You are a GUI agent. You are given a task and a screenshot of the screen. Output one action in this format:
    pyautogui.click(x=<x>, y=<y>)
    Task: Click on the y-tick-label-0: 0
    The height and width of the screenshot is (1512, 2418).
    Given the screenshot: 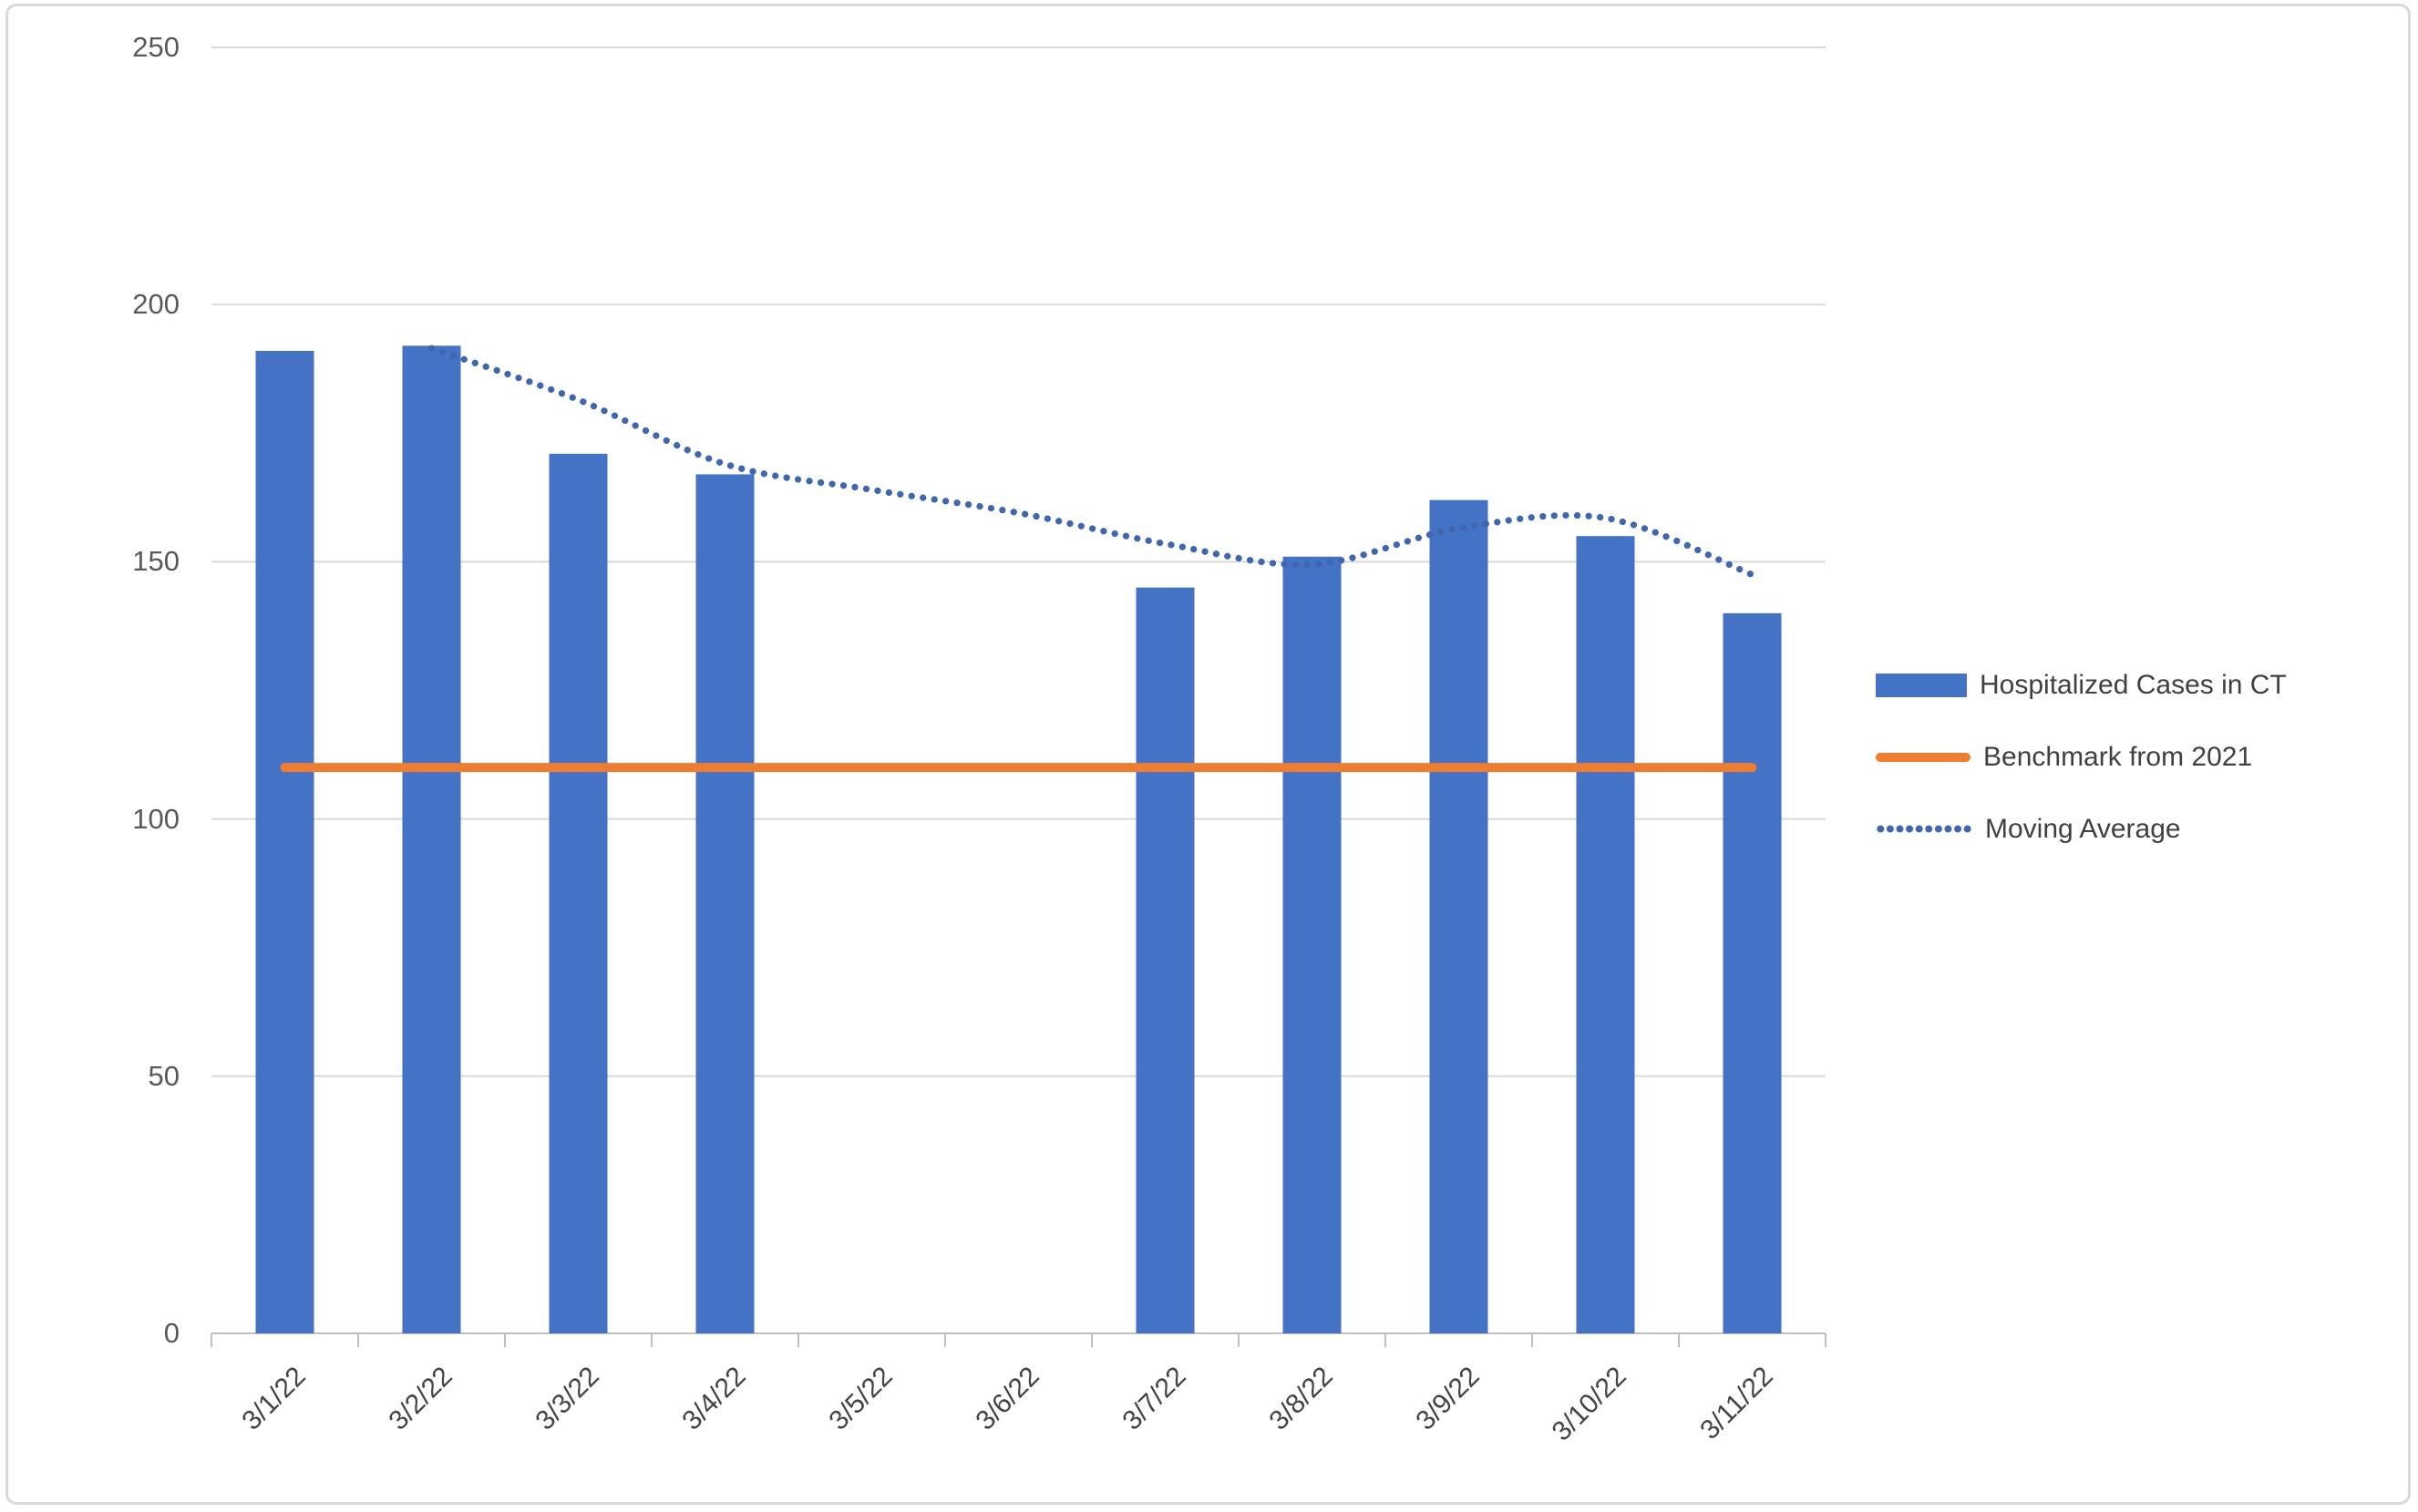 What is the action you would take?
    pyautogui.click(x=171, y=1333)
    